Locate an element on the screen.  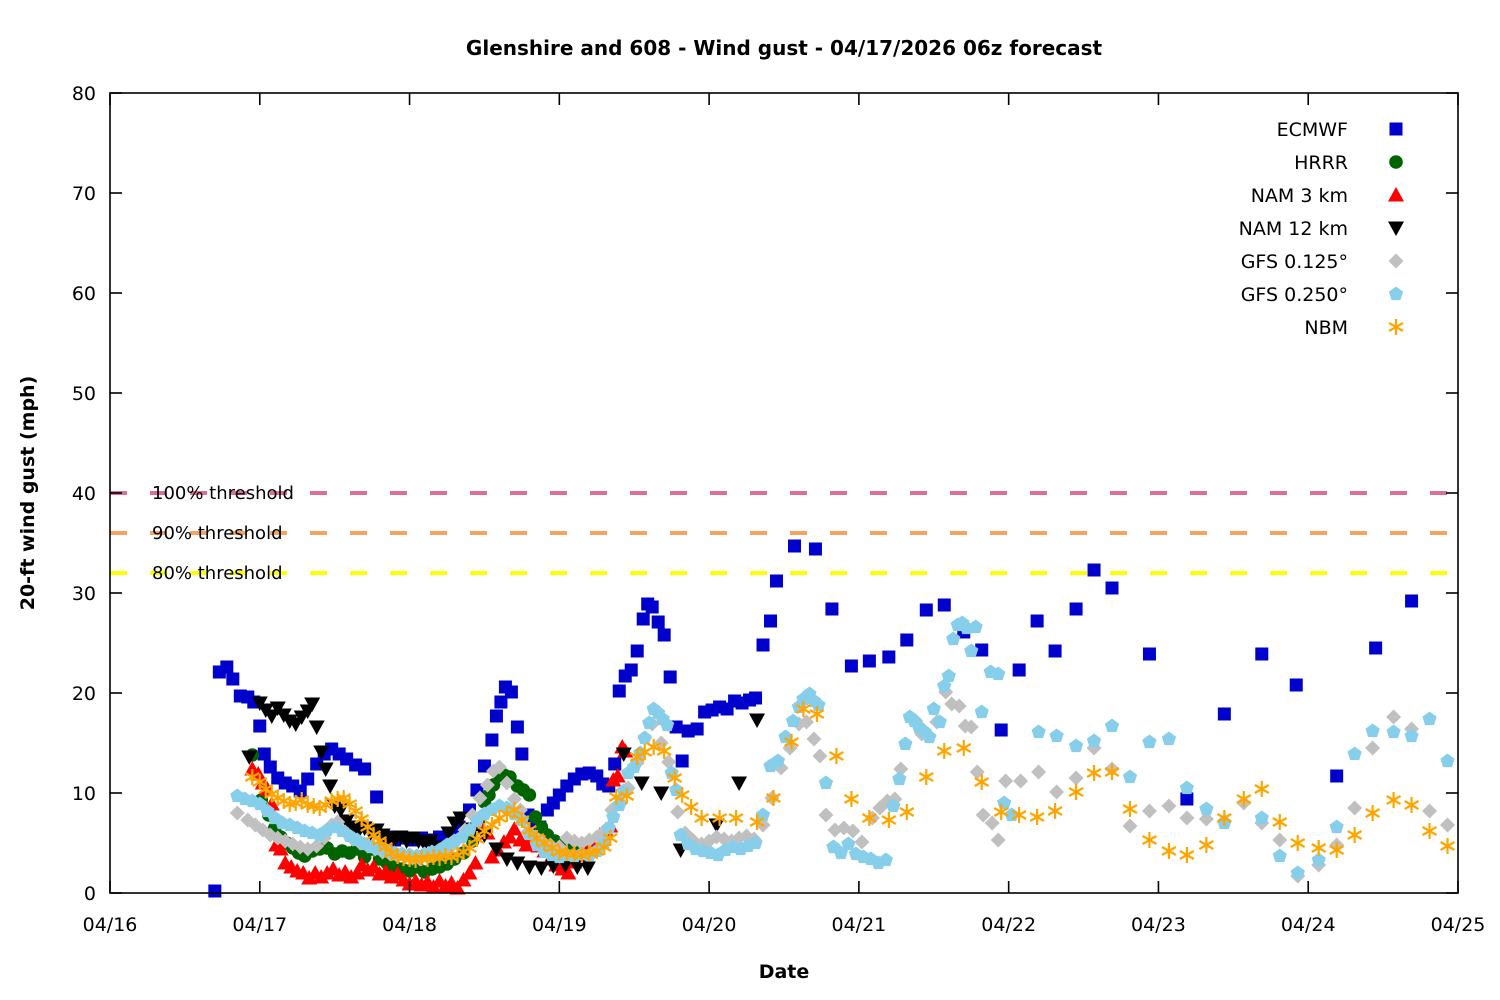
x-axis-label: Date is located at coordinates (784, 972).